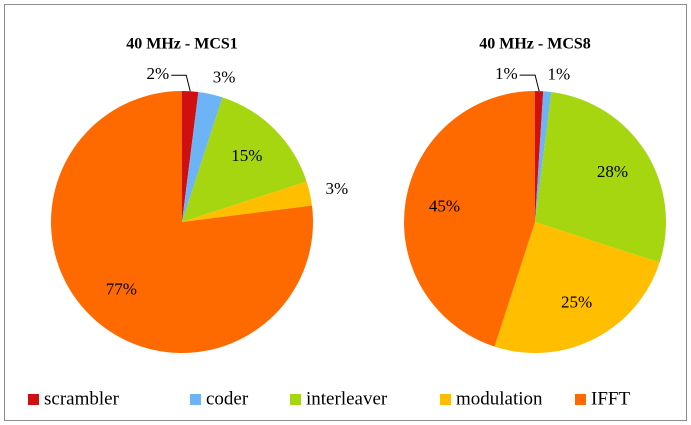 Image resolution: width=691 pixels, height=425 pixels. Describe the element at coordinates (347, 398) in the screenshot. I see `legend-label: interleaver` at that location.